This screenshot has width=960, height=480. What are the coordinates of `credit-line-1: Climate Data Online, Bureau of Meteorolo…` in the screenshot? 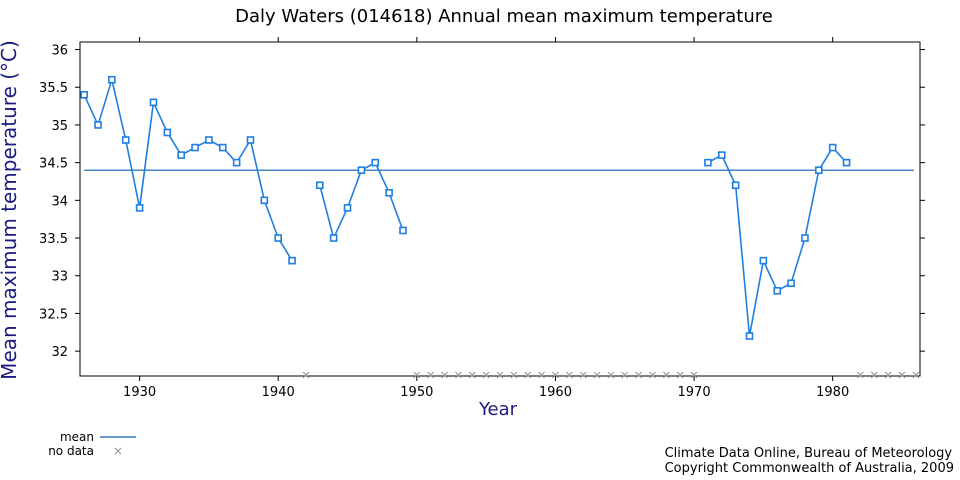 It's located at (808, 453).